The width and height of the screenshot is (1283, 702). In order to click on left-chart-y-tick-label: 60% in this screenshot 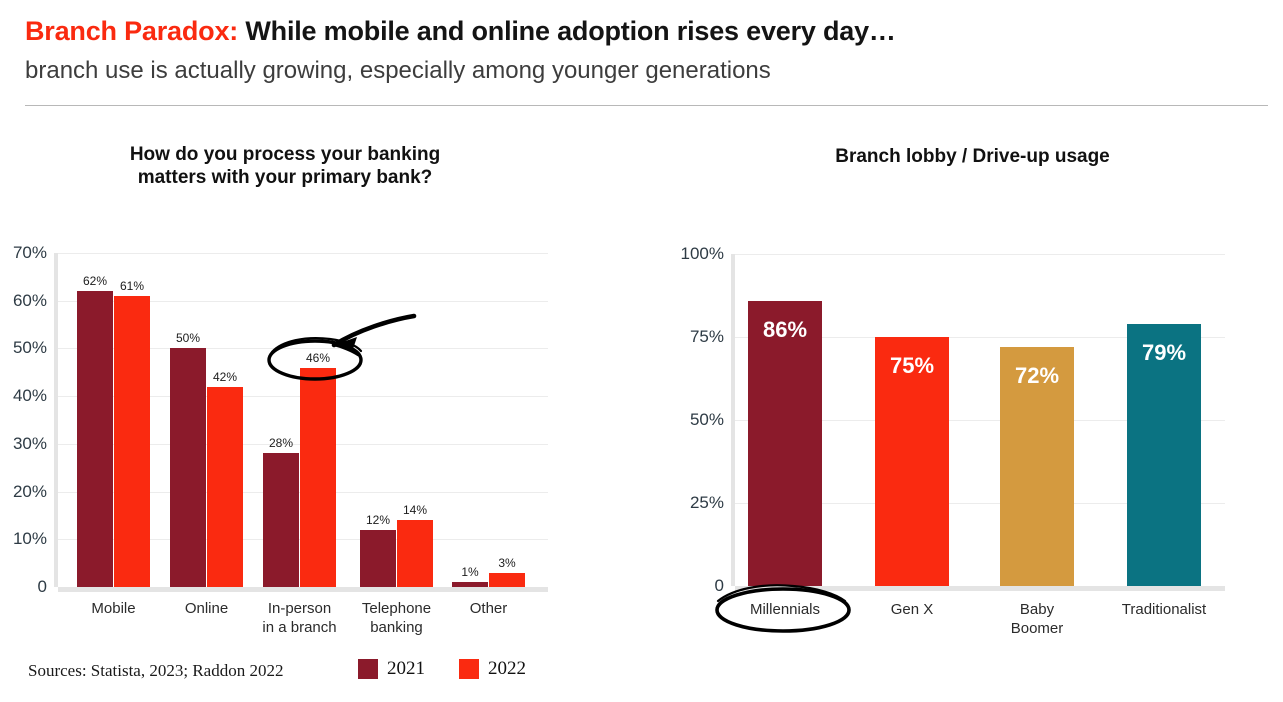, I will do `click(29, 300)`.